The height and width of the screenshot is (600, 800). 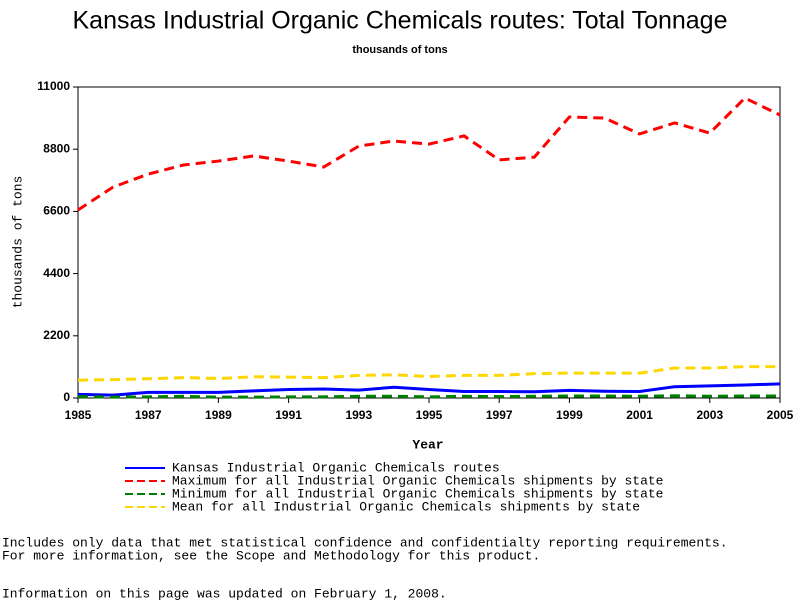 What do you see at coordinates (56, 335) in the screenshot?
I see `y-tick-label: 2200` at bounding box center [56, 335].